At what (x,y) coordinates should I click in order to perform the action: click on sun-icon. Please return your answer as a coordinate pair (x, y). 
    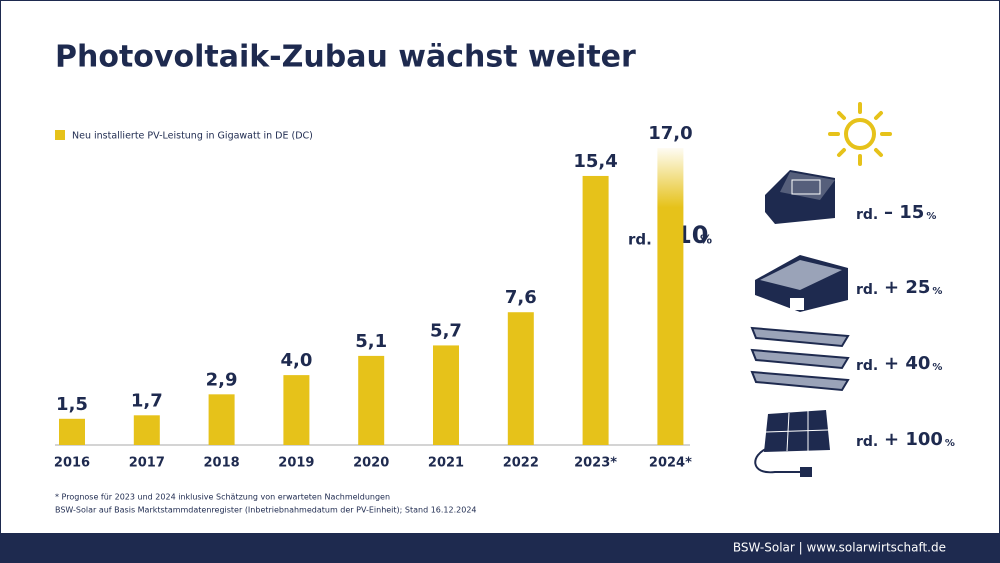
    Looking at the image, I should click on (860, 134).